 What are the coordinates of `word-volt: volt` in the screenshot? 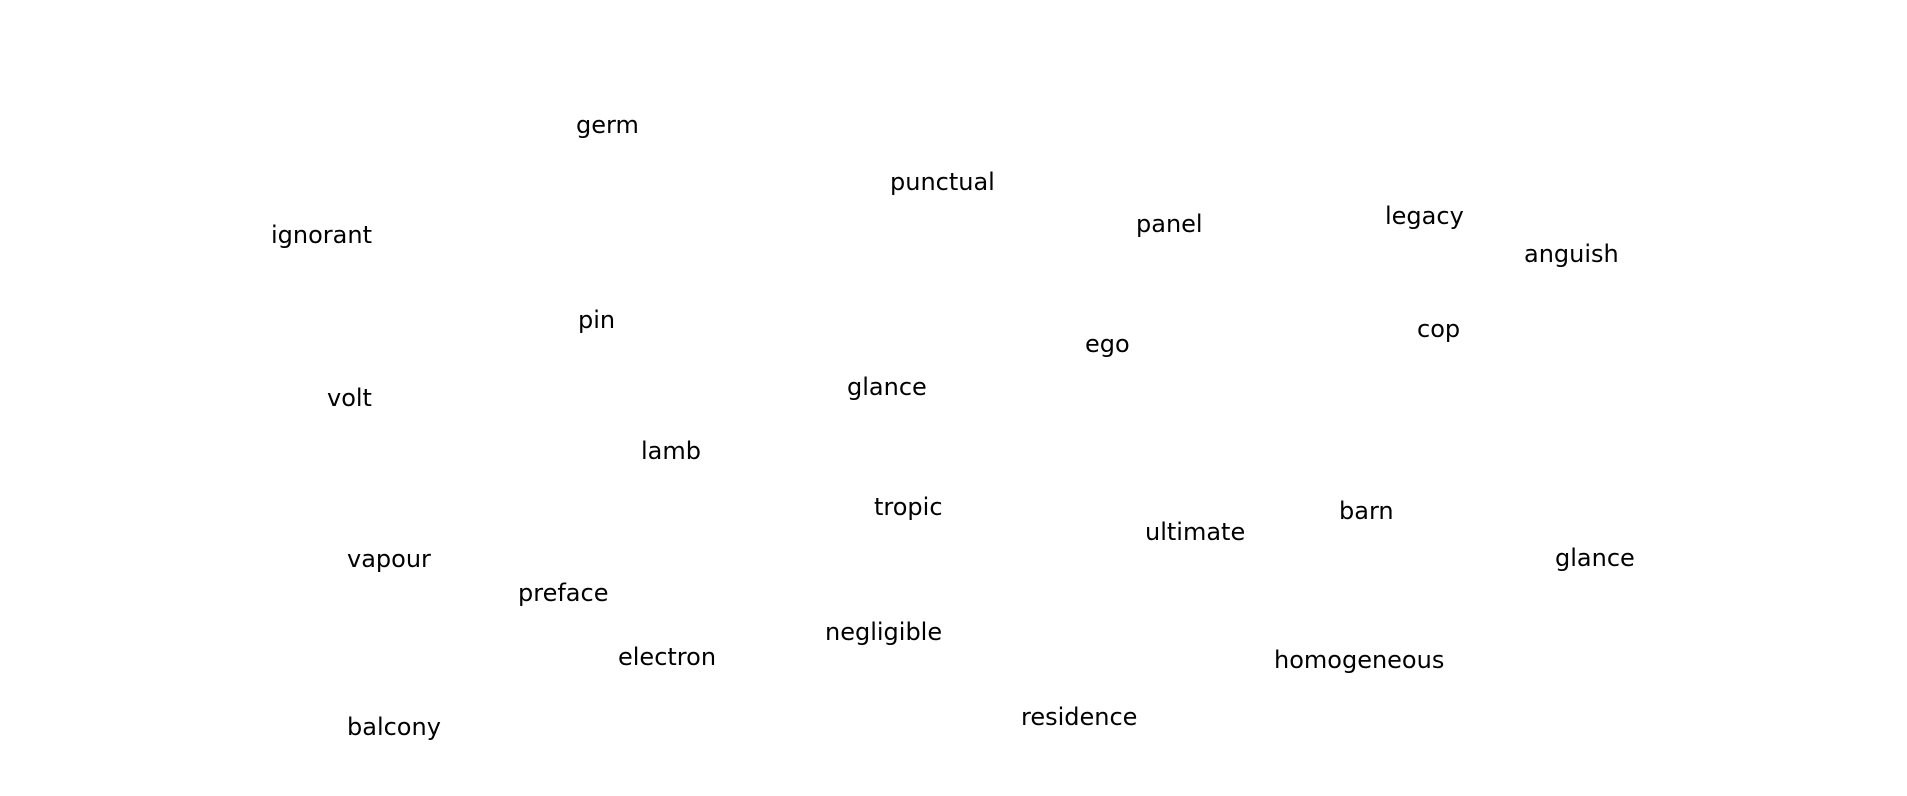 It's located at (349, 398).